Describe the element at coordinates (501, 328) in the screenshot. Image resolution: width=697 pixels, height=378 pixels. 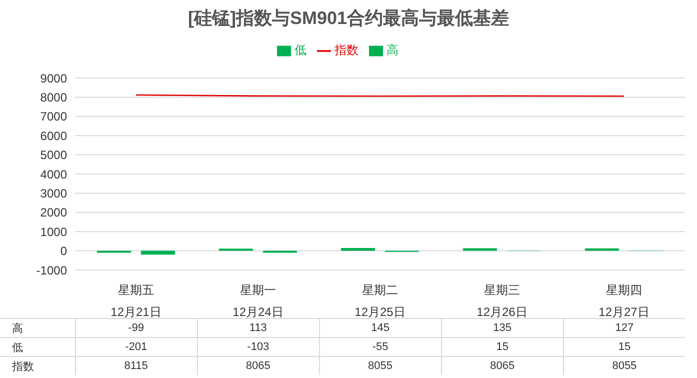
I see `data-label: 135` at that location.